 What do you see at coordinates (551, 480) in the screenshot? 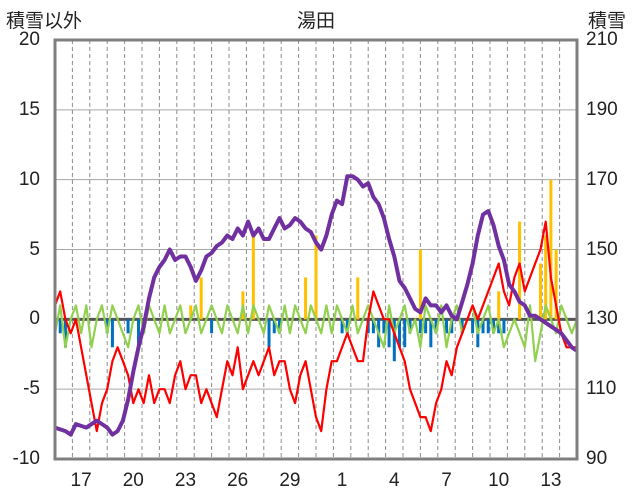
I see `x-tick: 13` at bounding box center [551, 480].